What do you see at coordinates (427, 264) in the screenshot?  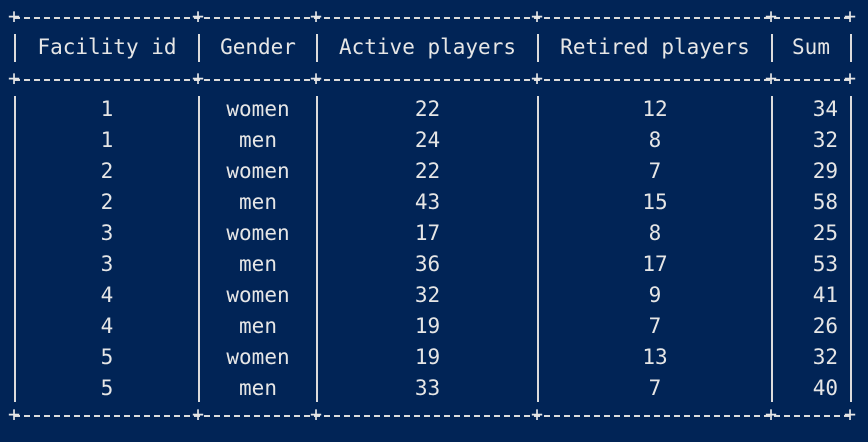 I see `cell-active-players: 36` at bounding box center [427, 264].